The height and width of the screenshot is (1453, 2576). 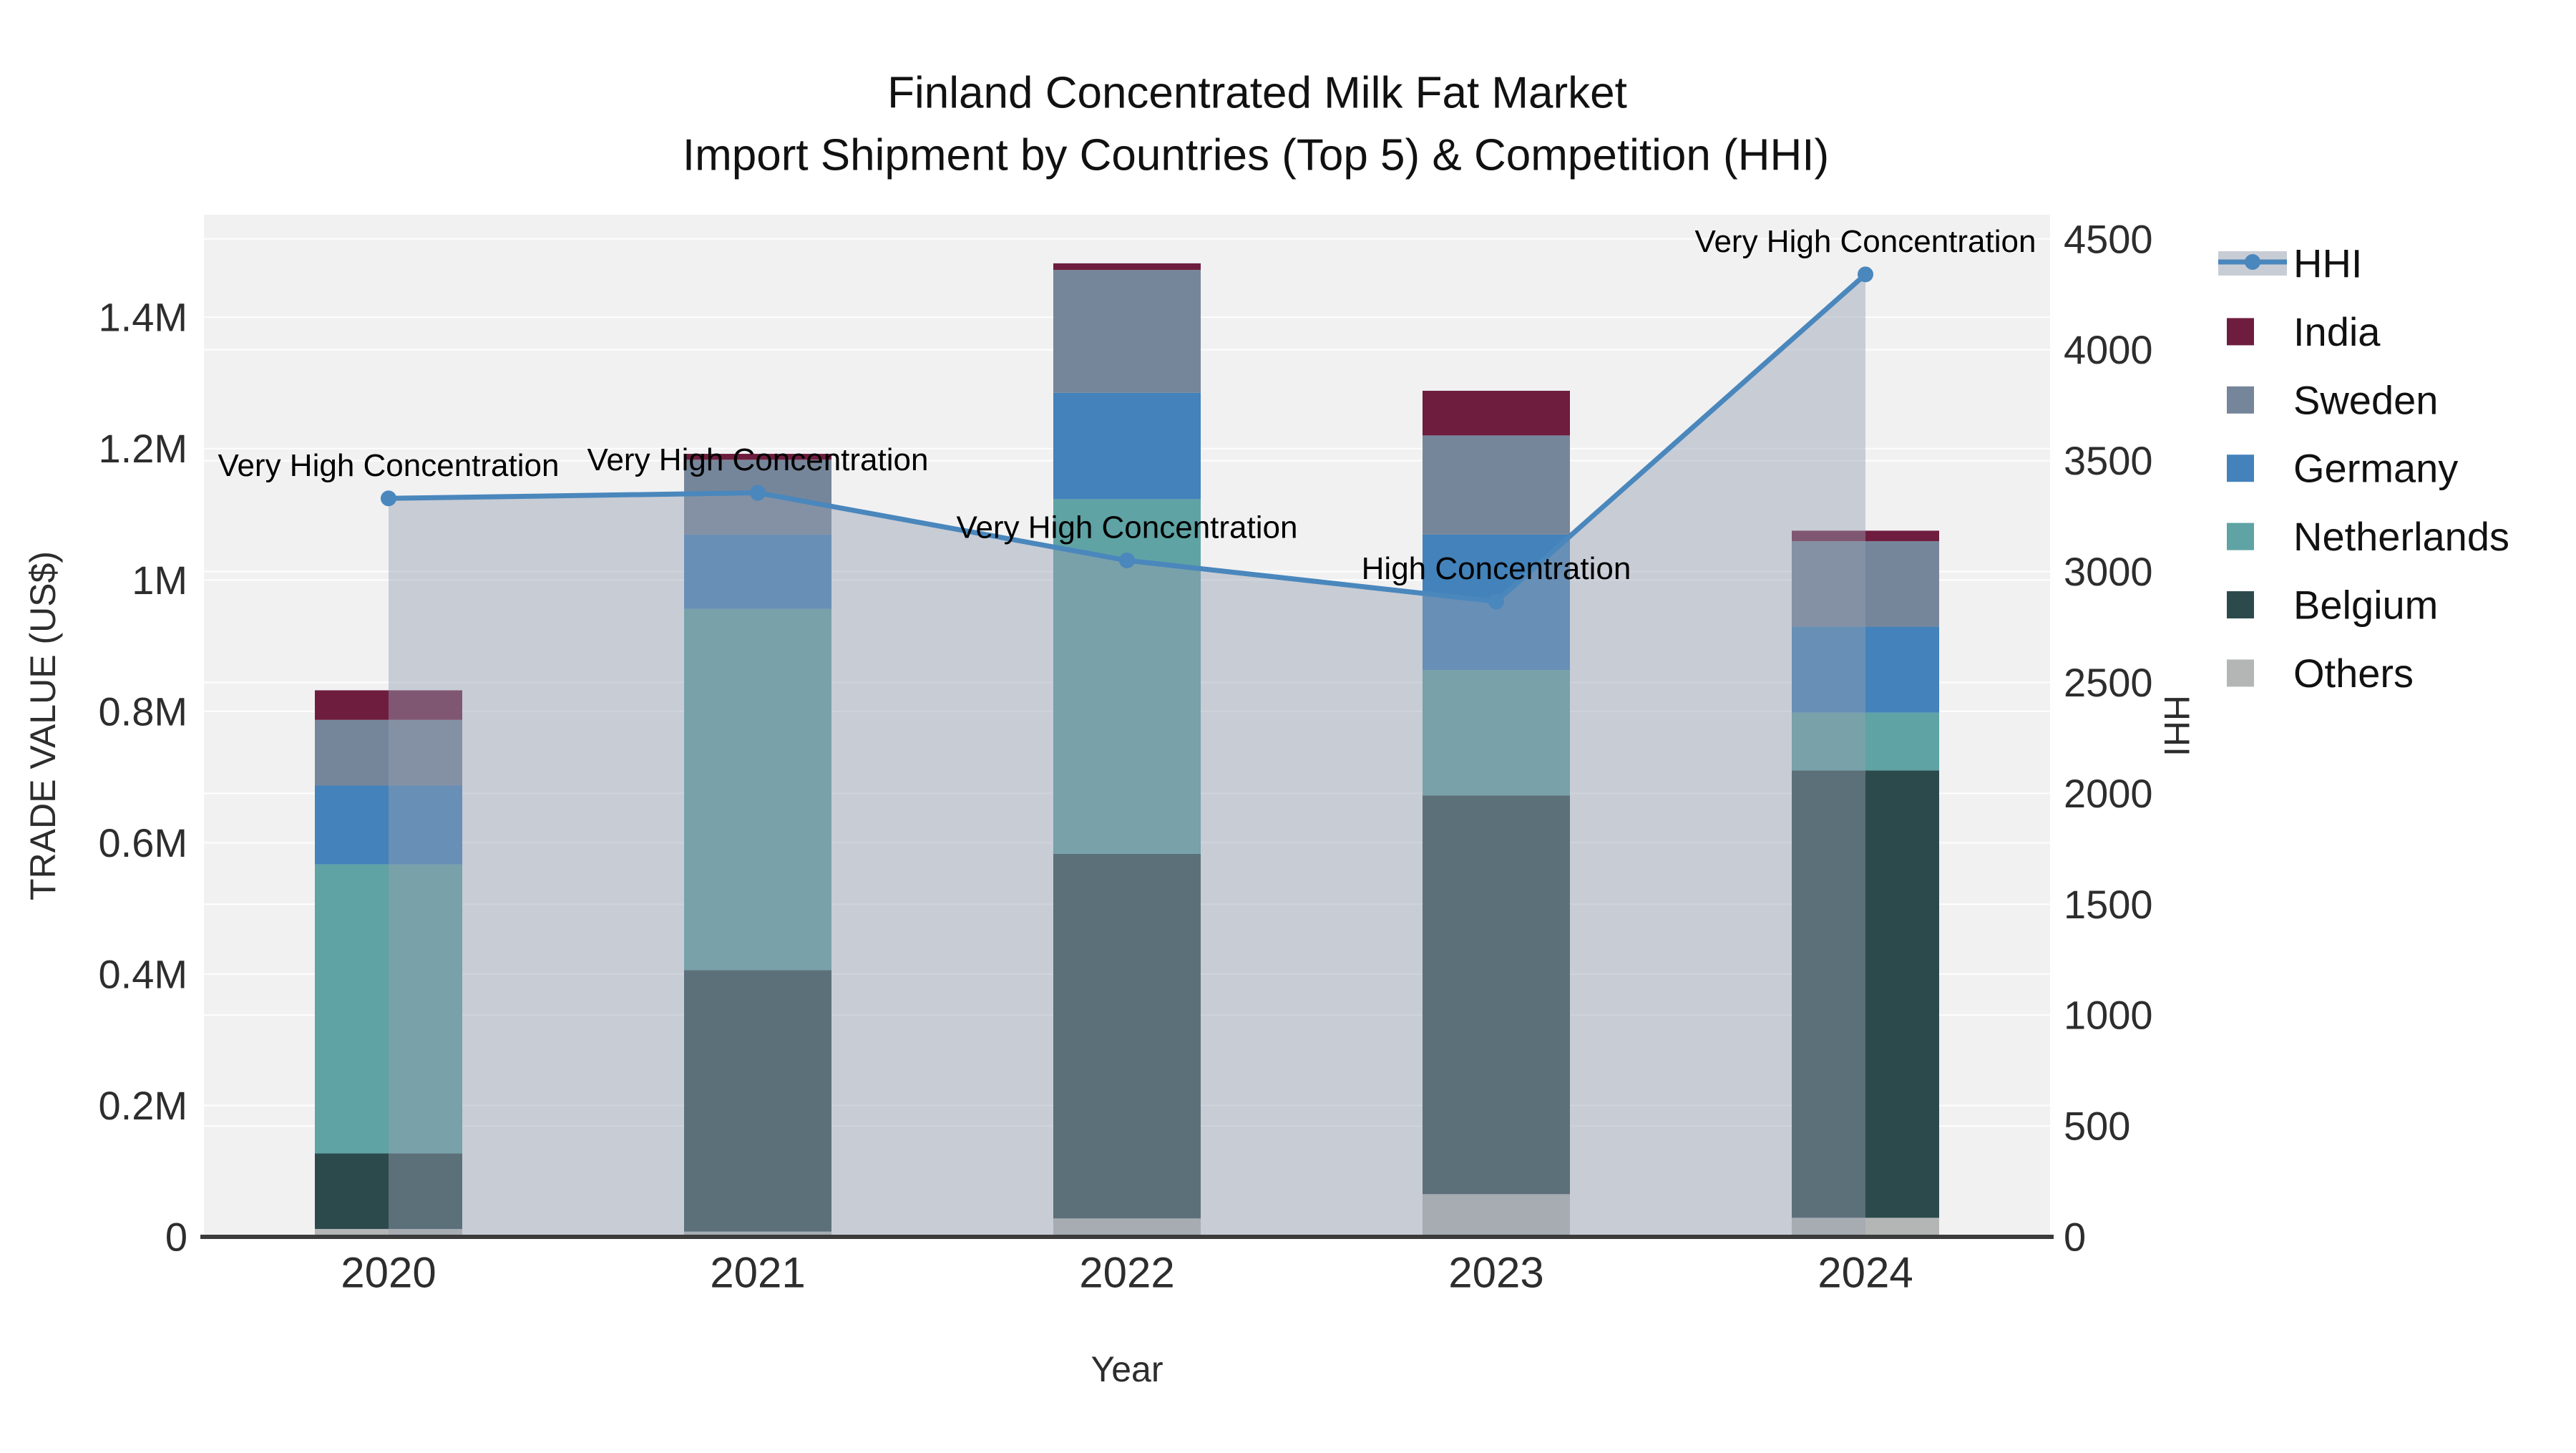 What do you see at coordinates (1127, 331) in the screenshot?
I see `bar-segment-sweden-2022` at bounding box center [1127, 331].